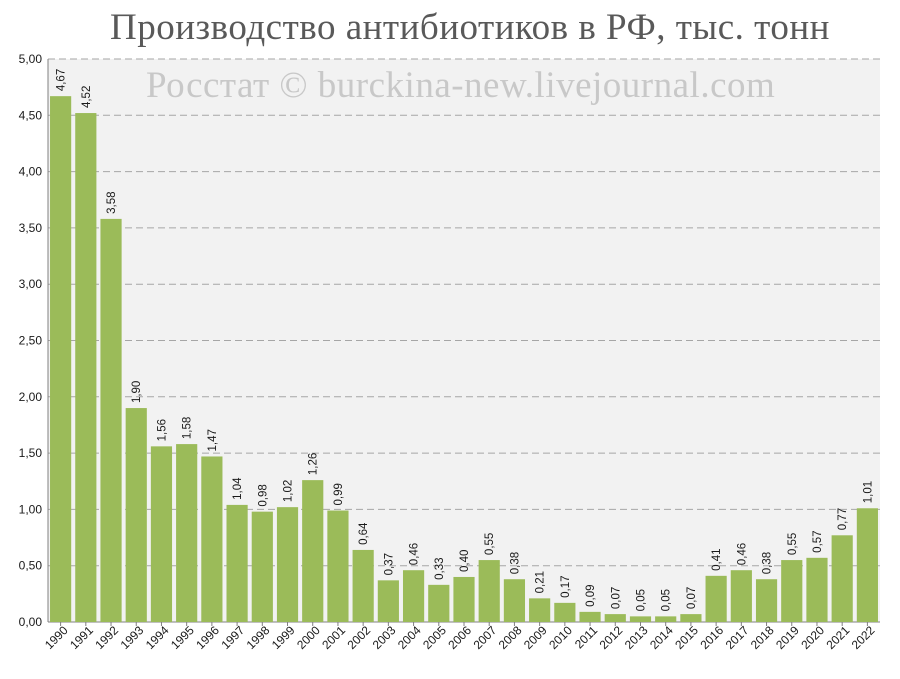  I want to click on data-label: 1,58, so click(188, 428).